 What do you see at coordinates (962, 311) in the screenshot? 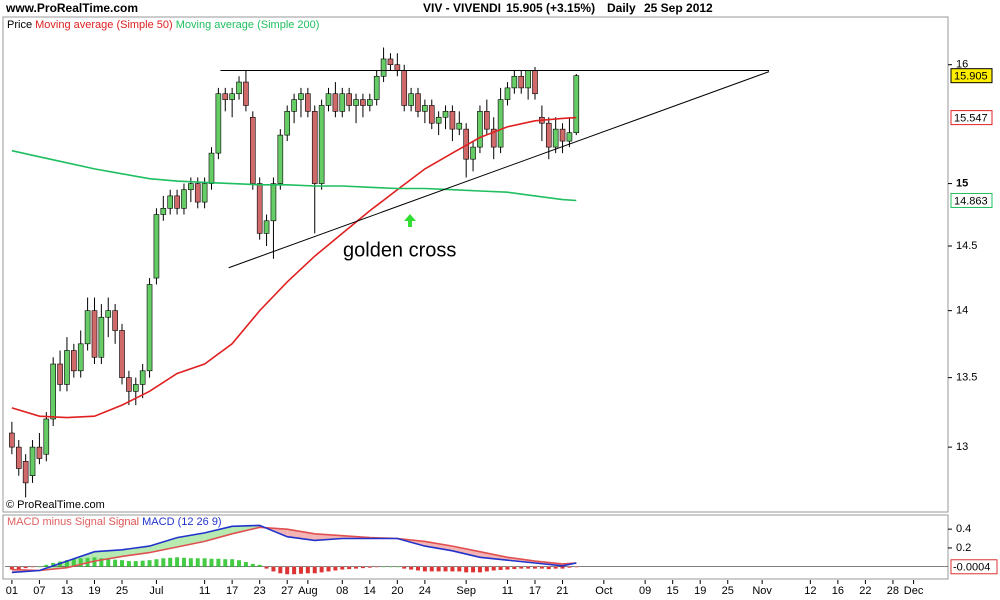
I see `y-tick-label: 14` at bounding box center [962, 311].